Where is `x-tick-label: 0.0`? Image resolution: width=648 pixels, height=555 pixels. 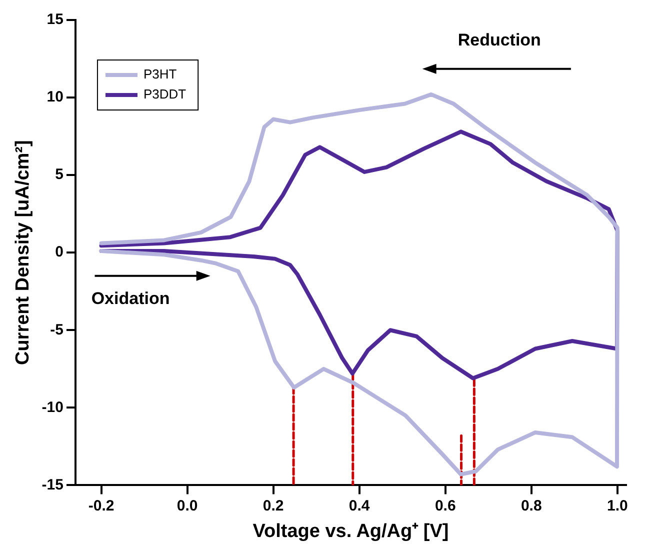
x-tick-label: 0.0 is located at coordinates (187, 505).